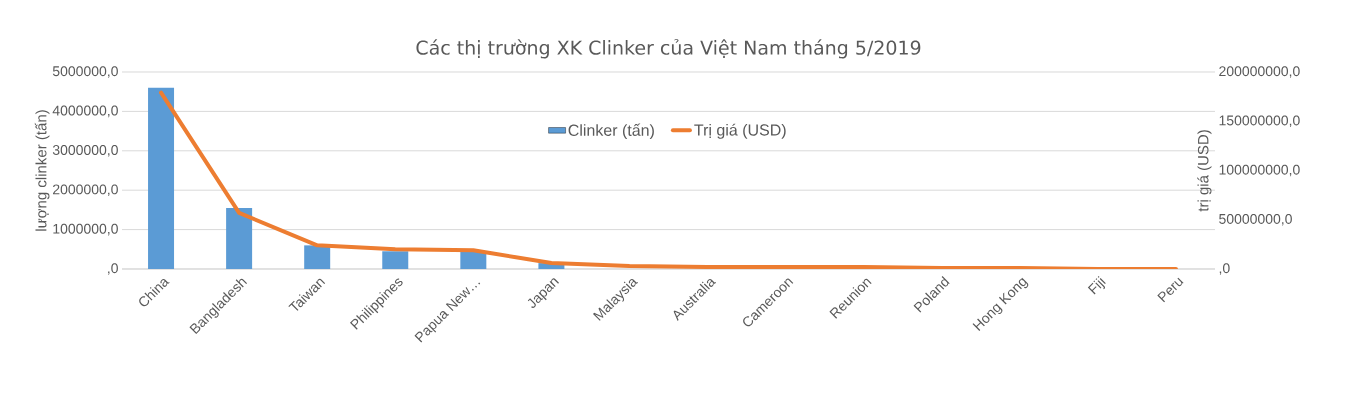 The height and width of the screenshot is (400, 1369). I want to click on legend-label: Clinker (tấn), so click(611, 131).